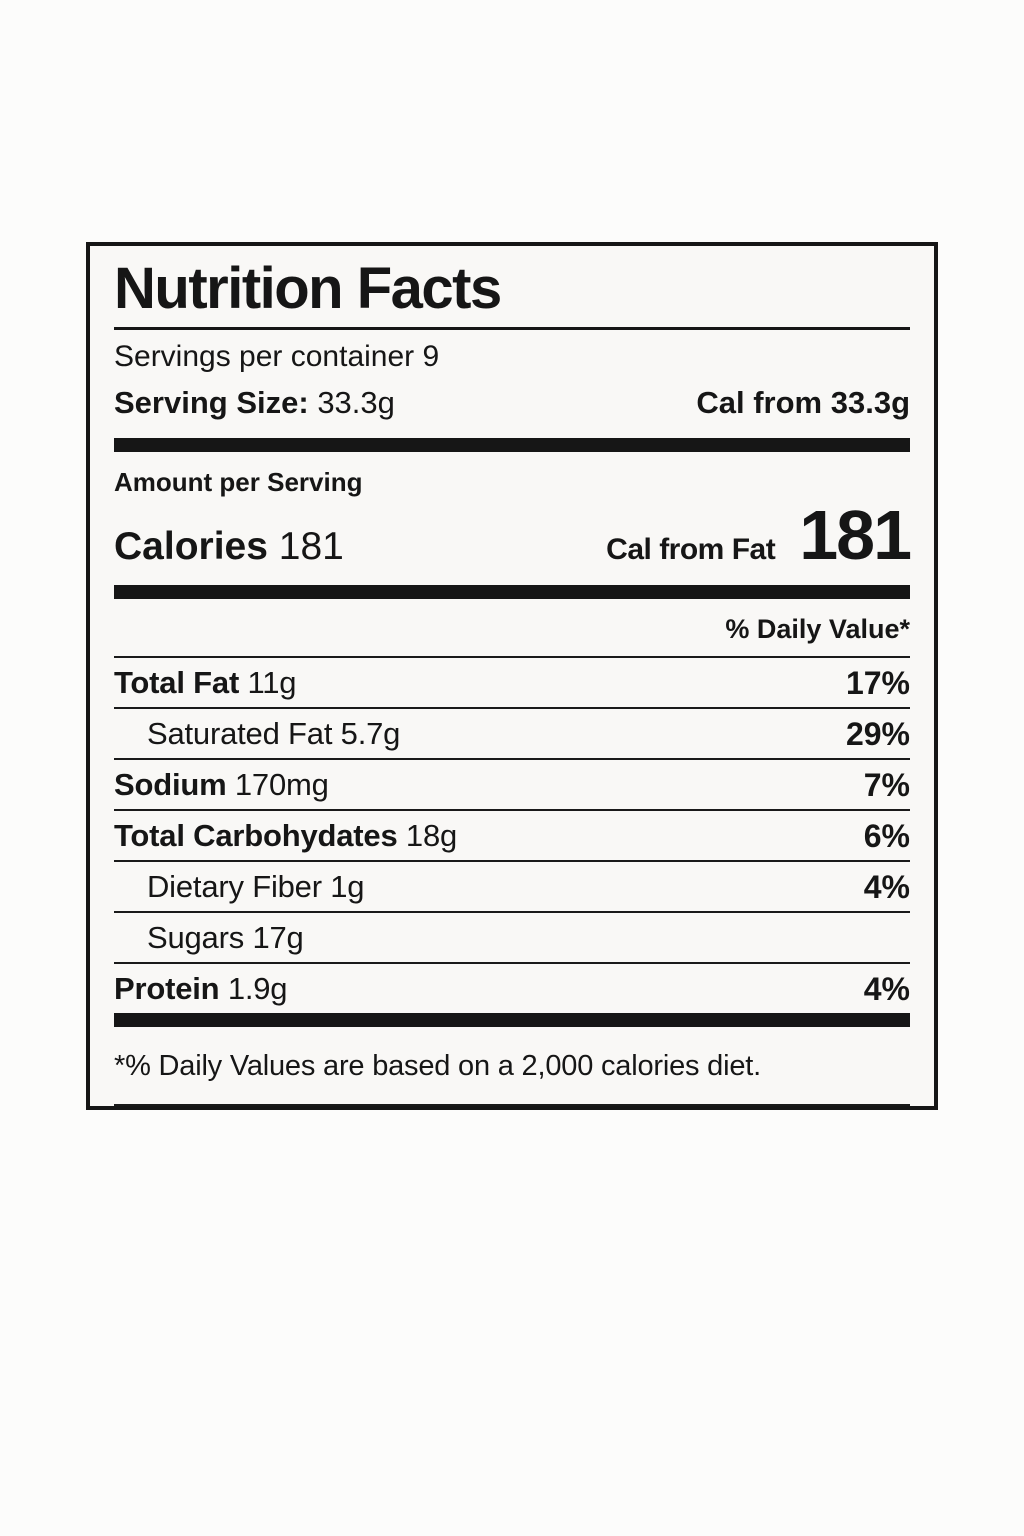 This screenshot has height=1536, width=1024. What do you see at coordinates (855, 534) in the screenshot?
I see `cal-from-fat-value: 181` at bounding box center [855, 534].